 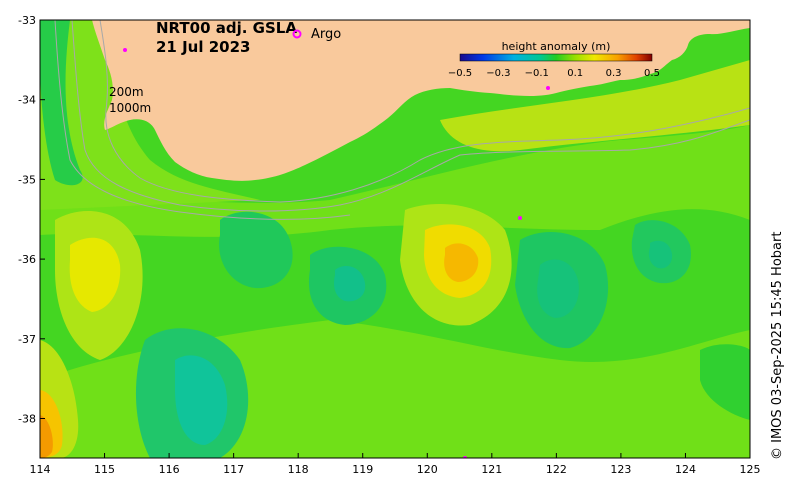 What do you see at coordinates (460, 73) in the screenshot?
I see `colorbar-tick-label: −0.5` at bounding box center [460, 73].